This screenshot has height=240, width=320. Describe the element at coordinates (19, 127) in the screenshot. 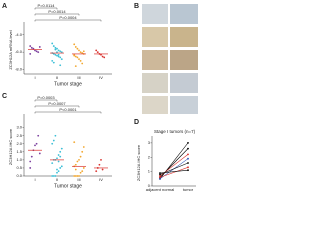

I see `y-tick-label: 3.0` at that location.